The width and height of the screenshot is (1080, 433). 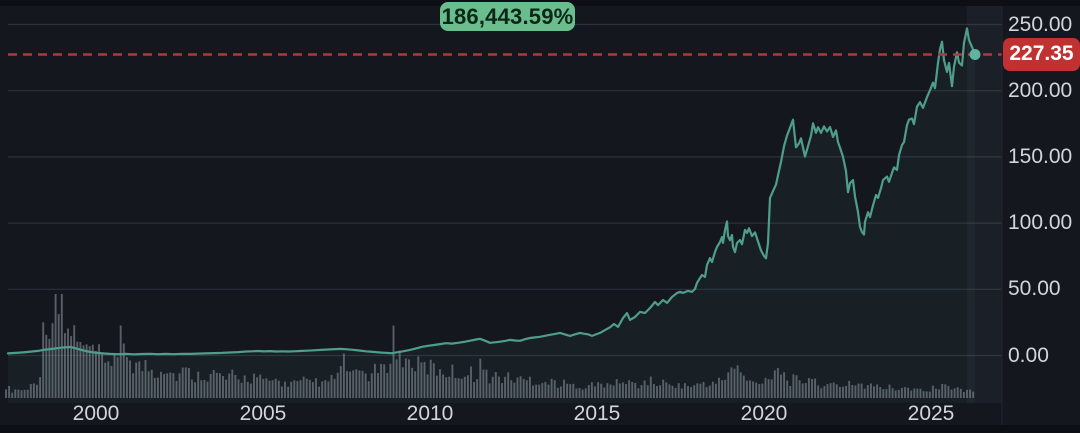 I want to click on y-axis-tick-label: 100.00, so click(x=1040, y=223).